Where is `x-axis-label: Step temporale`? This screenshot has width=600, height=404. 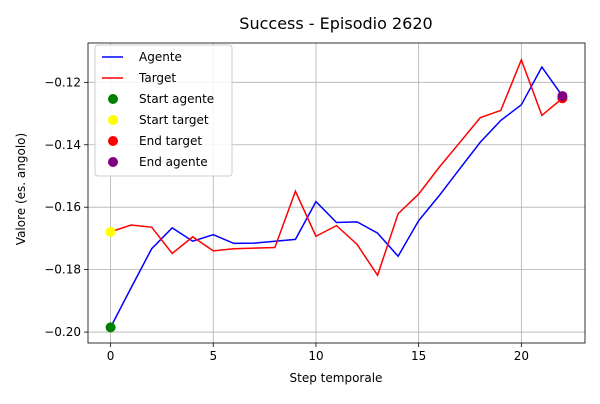
x-axis-label: Step temporale is located at coordinates (336, 378).